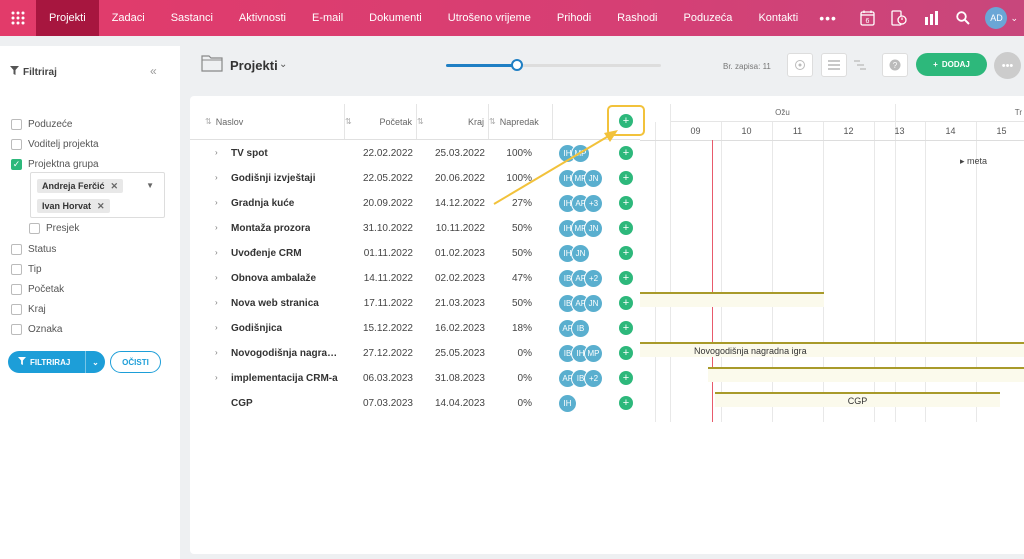 The image size is (1024, 559). What do you see at coordinates (273, 178) in the screenshot?
I see `project-title: Godišnji izvještaji` at bounding box center [273, 178].